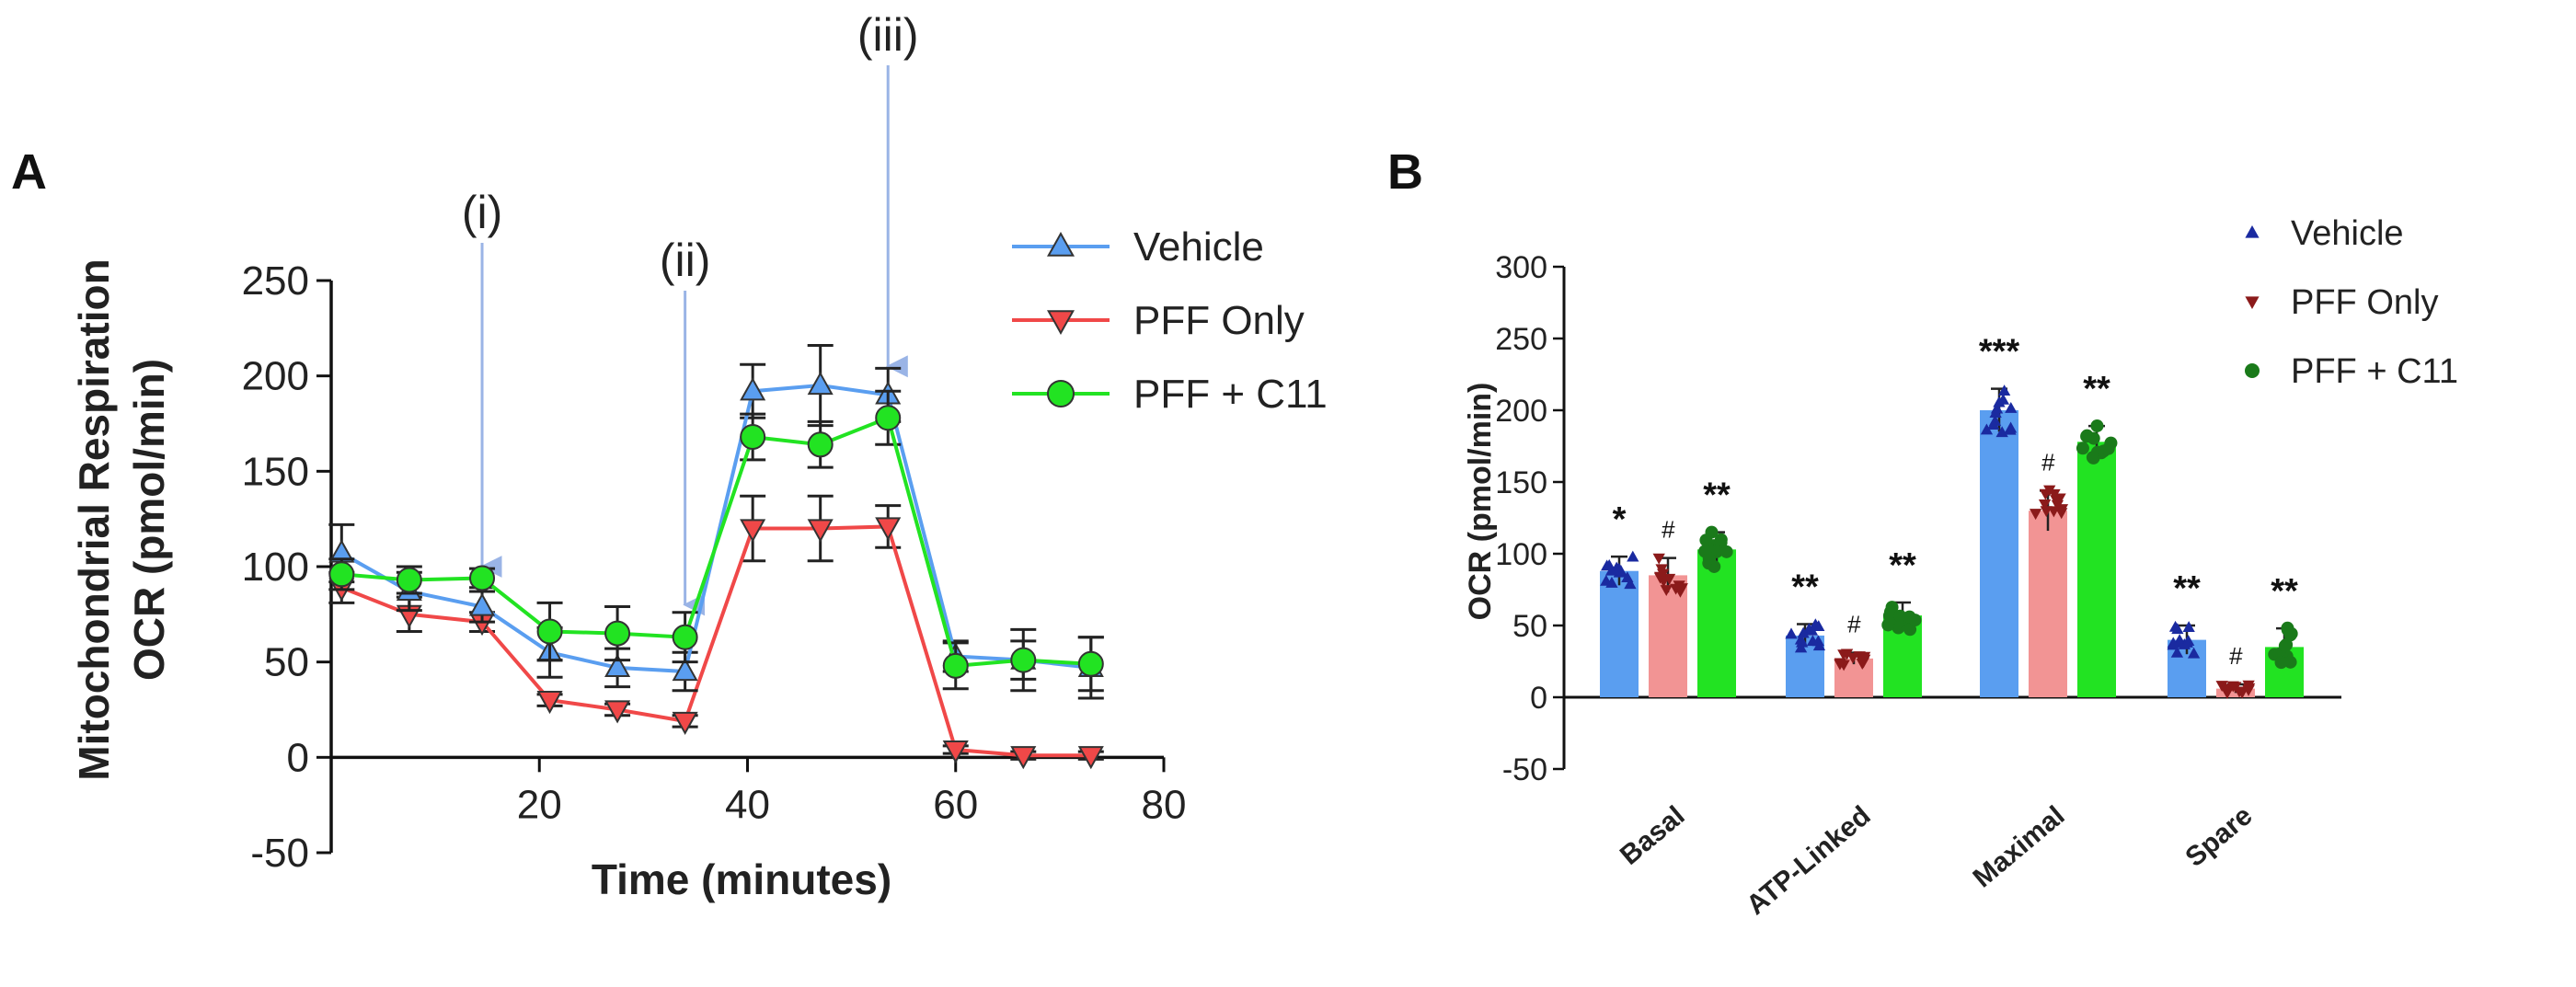 This screenshot has height=987, width=2576. What do you see at coordinates (482, 212) in the screenshot?
I see `injection-label: (i)` at bounding box center [482, 212].